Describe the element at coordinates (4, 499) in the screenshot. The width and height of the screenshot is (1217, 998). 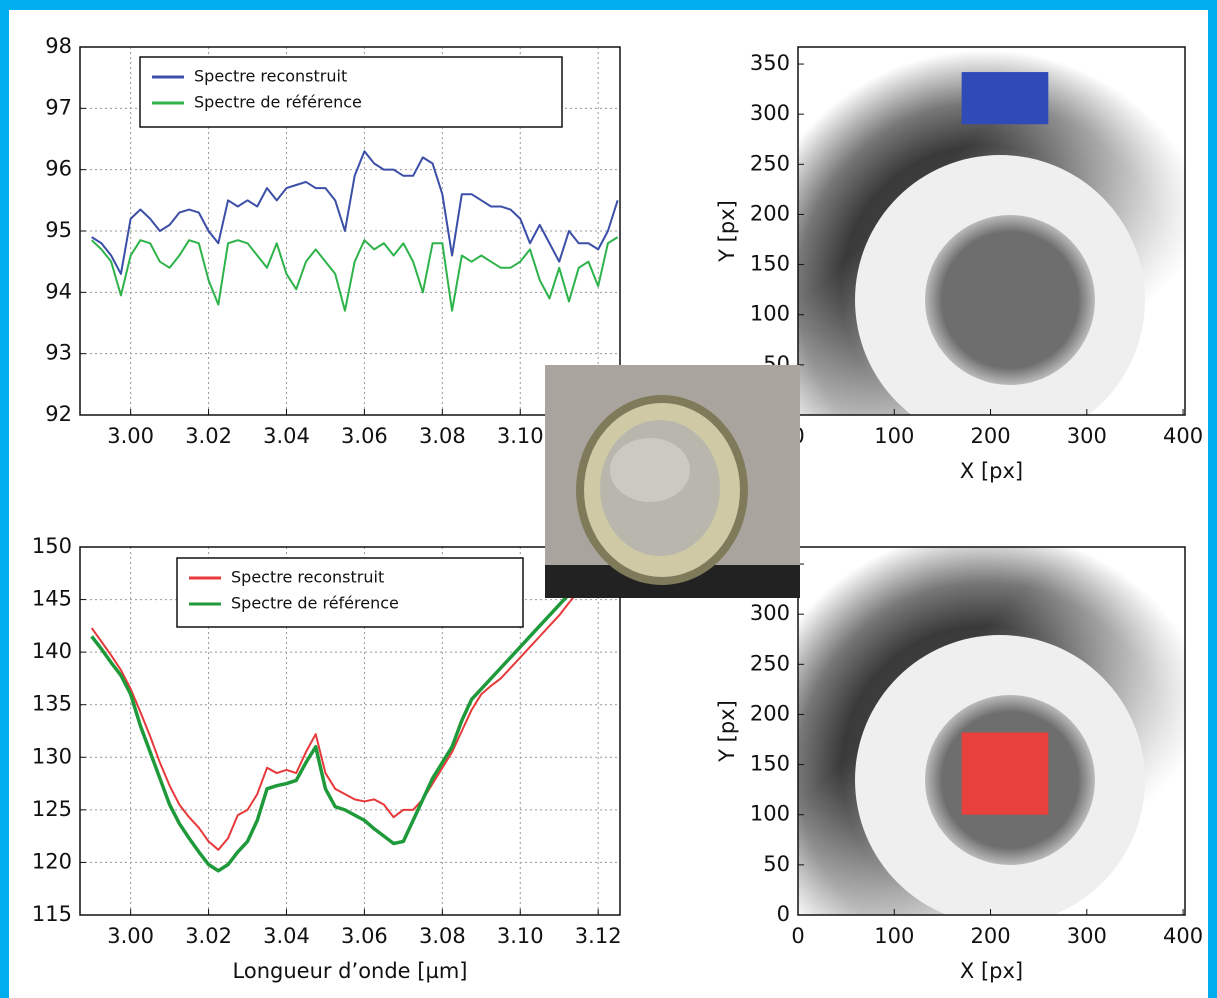
I see `frame-left` at that location.